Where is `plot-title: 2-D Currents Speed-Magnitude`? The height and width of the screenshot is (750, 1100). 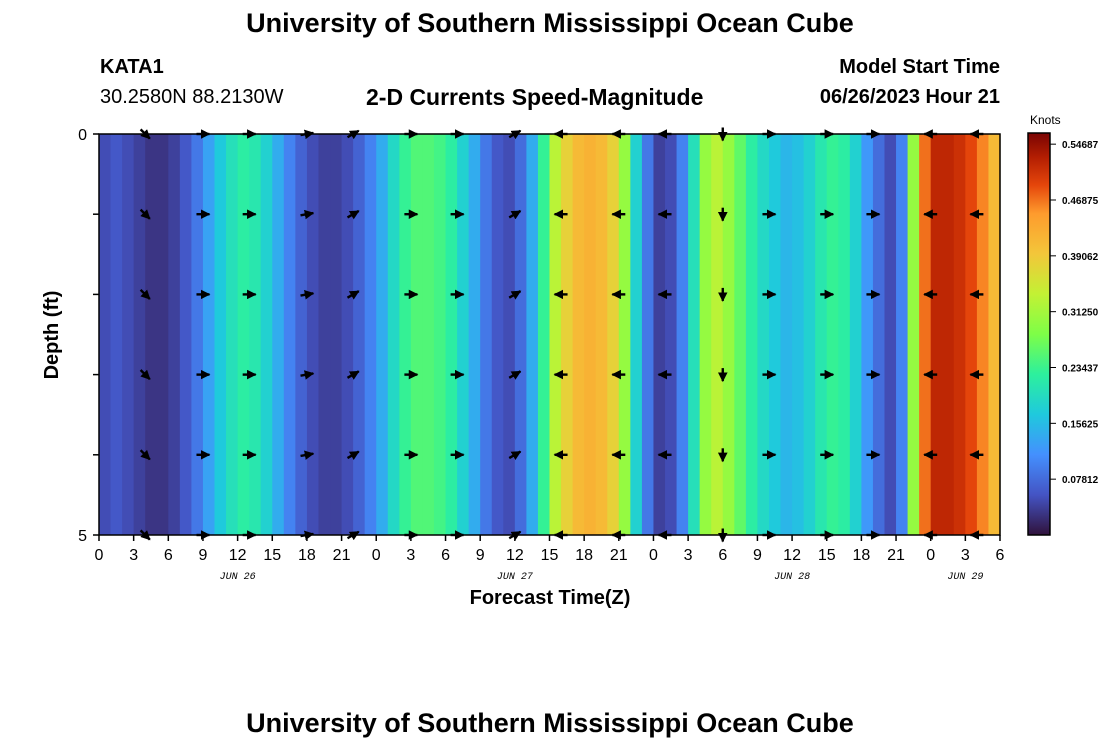
plot-title: 2-D Currents Speed-Magnitude is located at coordinates (535, 97).